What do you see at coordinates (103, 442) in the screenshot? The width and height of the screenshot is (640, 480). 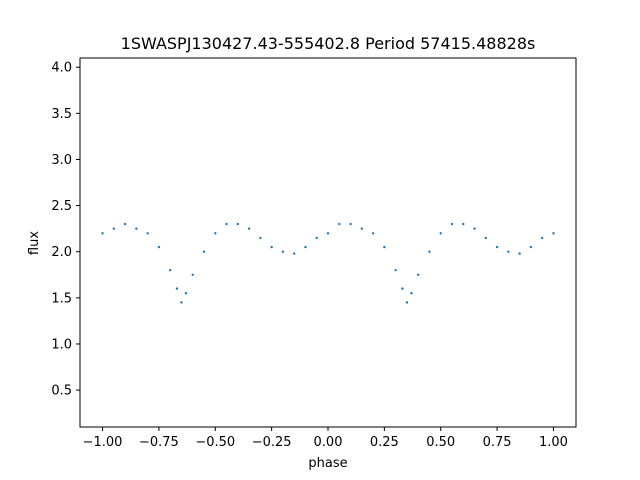 I see `x-tick-label: −1.00` at bounding box center [103, 442].